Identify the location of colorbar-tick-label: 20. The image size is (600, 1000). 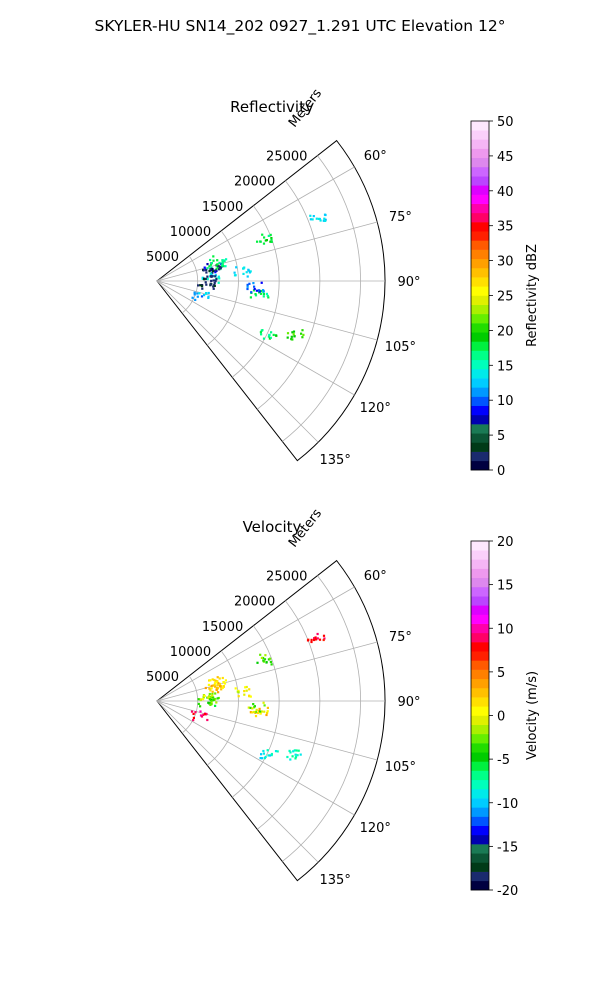
(505, 331).